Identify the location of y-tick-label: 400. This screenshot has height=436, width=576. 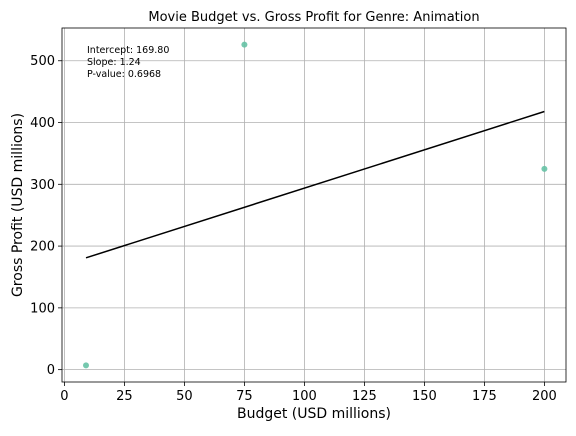
(42, 123).